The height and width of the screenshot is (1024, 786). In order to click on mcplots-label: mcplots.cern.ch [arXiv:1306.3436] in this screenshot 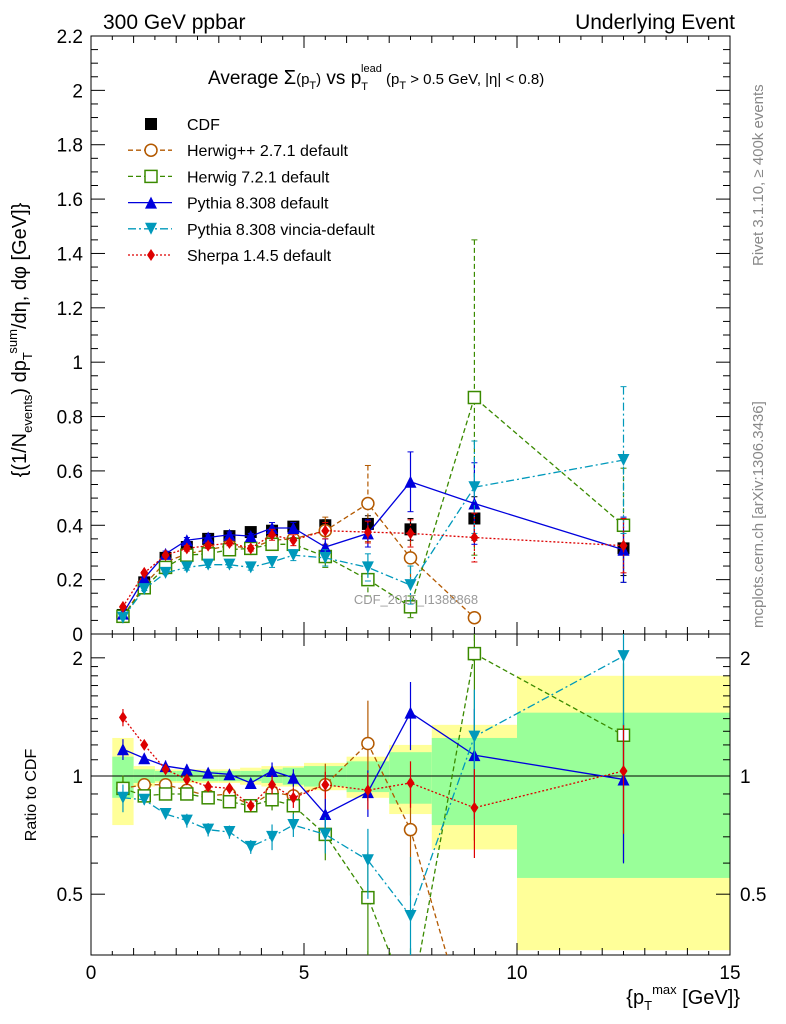, I will do `click(758, 514)`.